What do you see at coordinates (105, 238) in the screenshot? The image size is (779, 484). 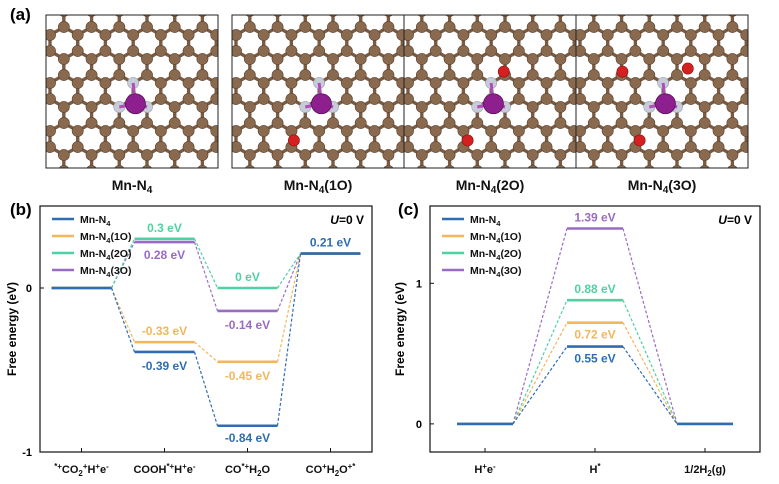 I see `legend-label: Mn-N4(1O)` at bounding box center [105, 238].